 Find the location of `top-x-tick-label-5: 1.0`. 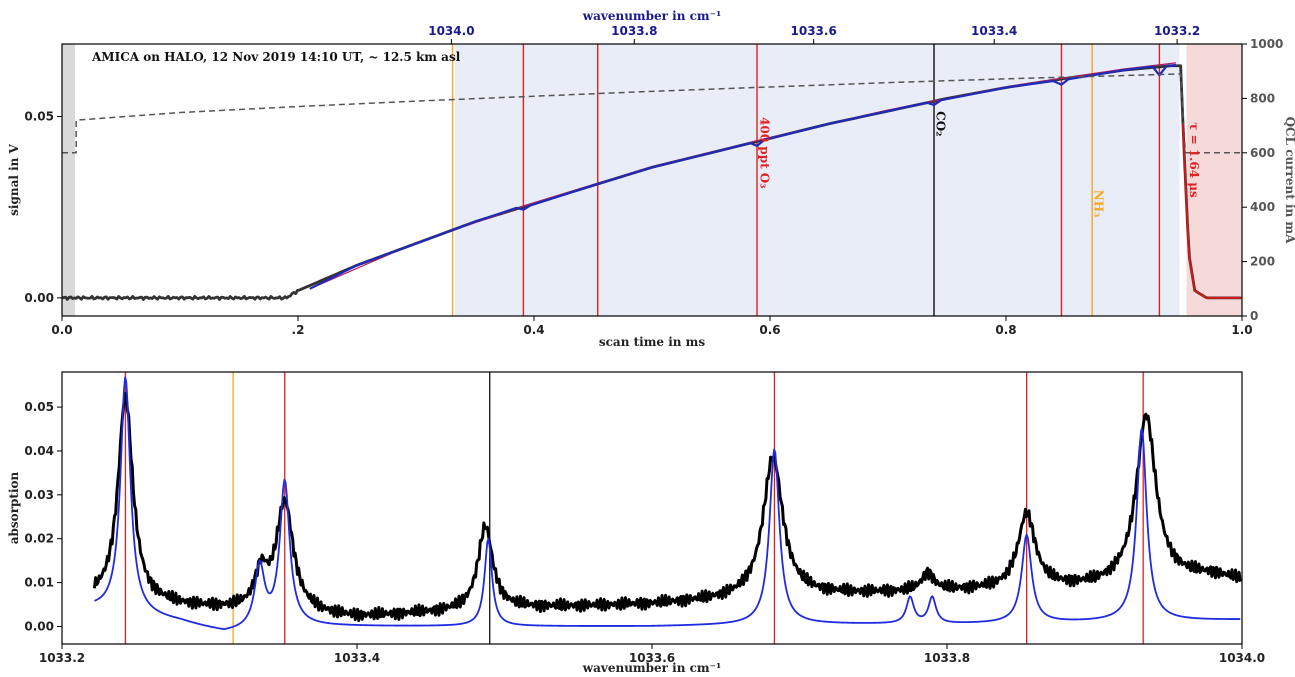

top-x-tick-label-5: 1.0 is located at coordinates (1241, 330).